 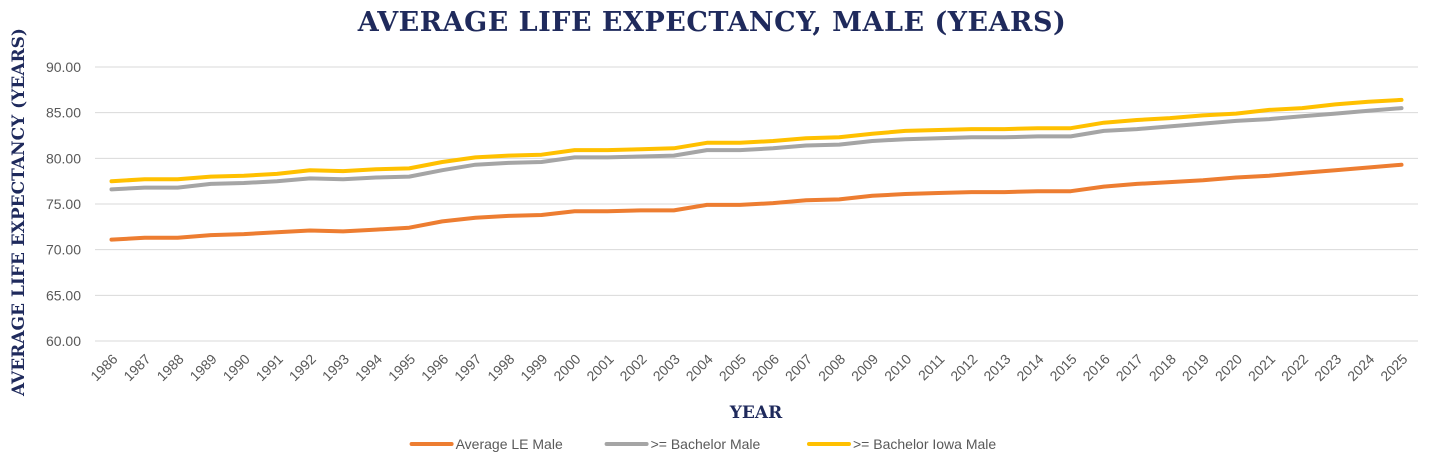 I want to click on y-tick-label: 85.00, so click(x=63, y=113).